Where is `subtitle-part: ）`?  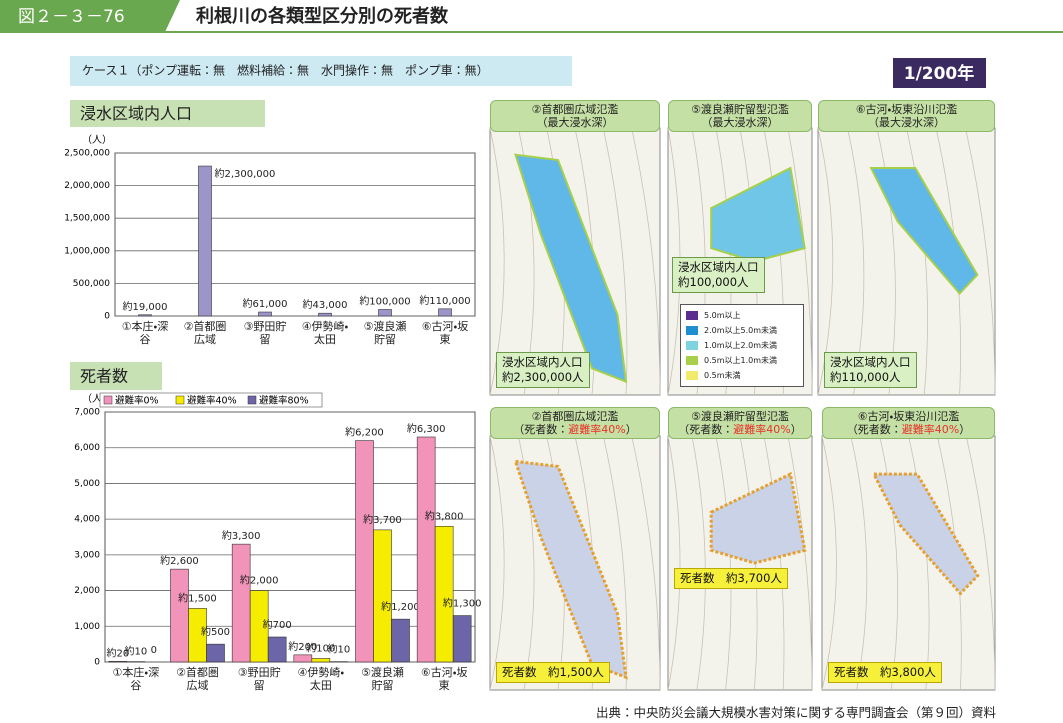
subtitle-part: ） is located at coordinates (796, 429).